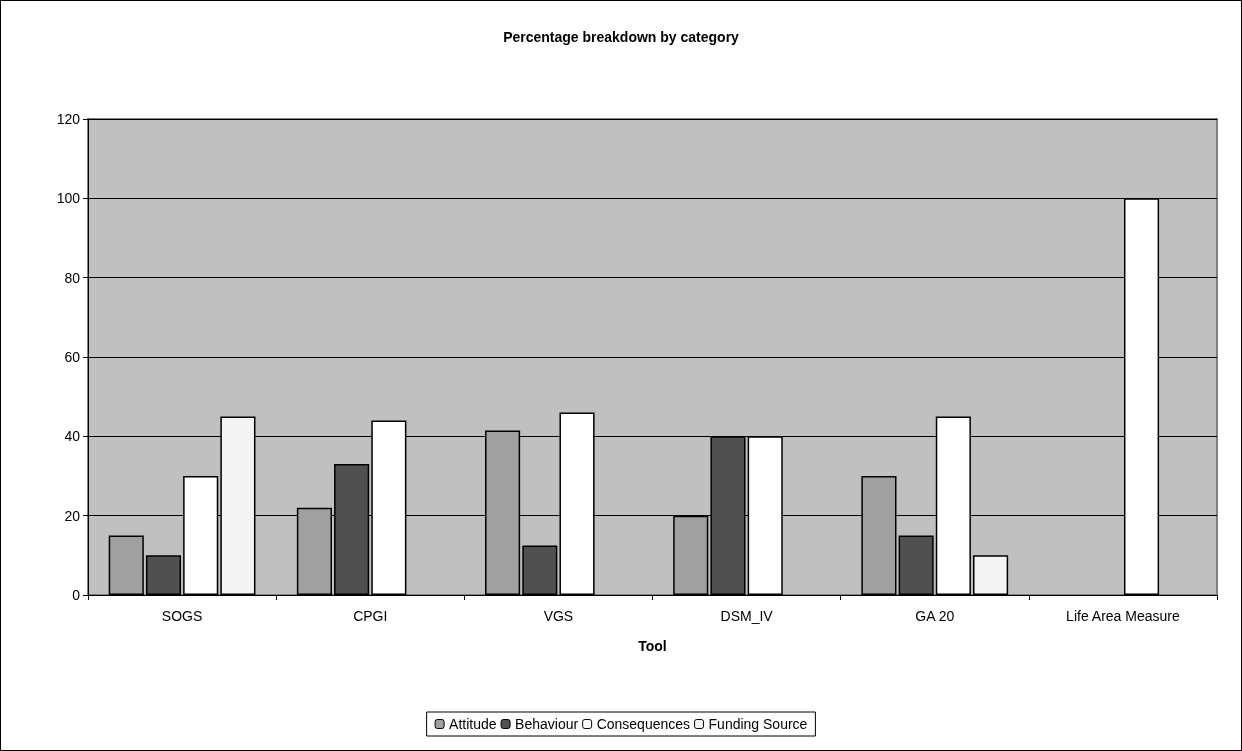  Describe the element at coordinates (72, 277) in the screenshot. I see `y-tick-label: 80` at that location.